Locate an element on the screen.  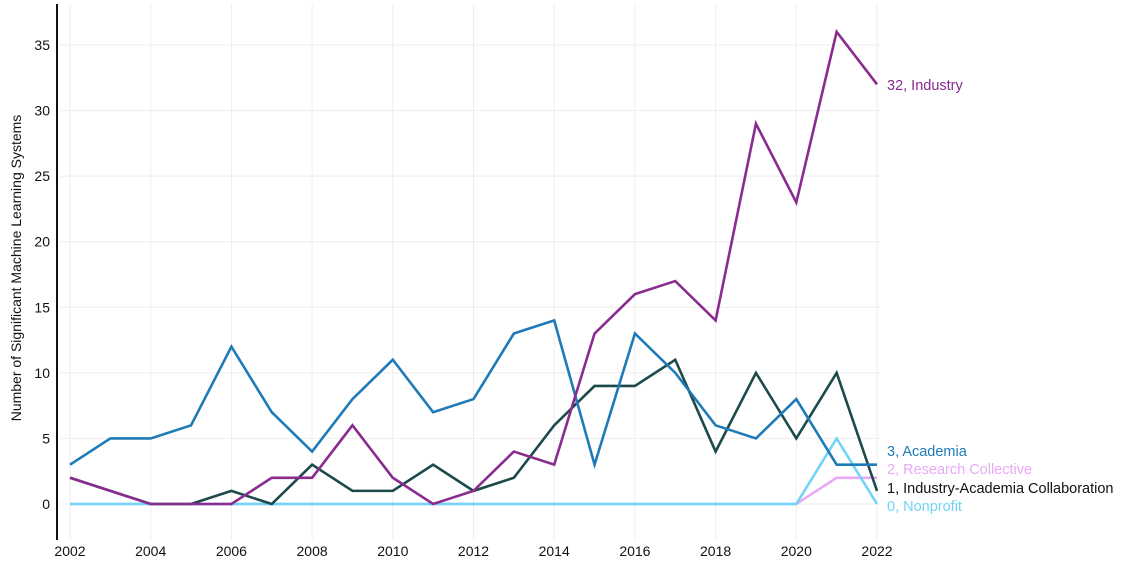
y-tick-label: 0 is located at coordinates (46, 504).